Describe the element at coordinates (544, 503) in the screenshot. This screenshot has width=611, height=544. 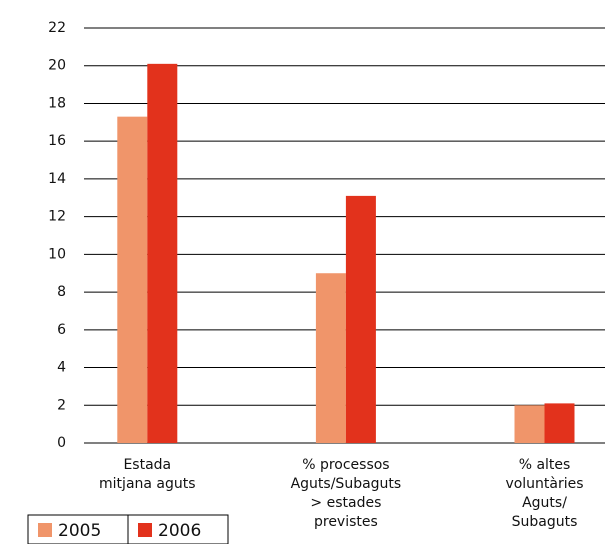
I see `x-tick-label: Aguts/` at that location.